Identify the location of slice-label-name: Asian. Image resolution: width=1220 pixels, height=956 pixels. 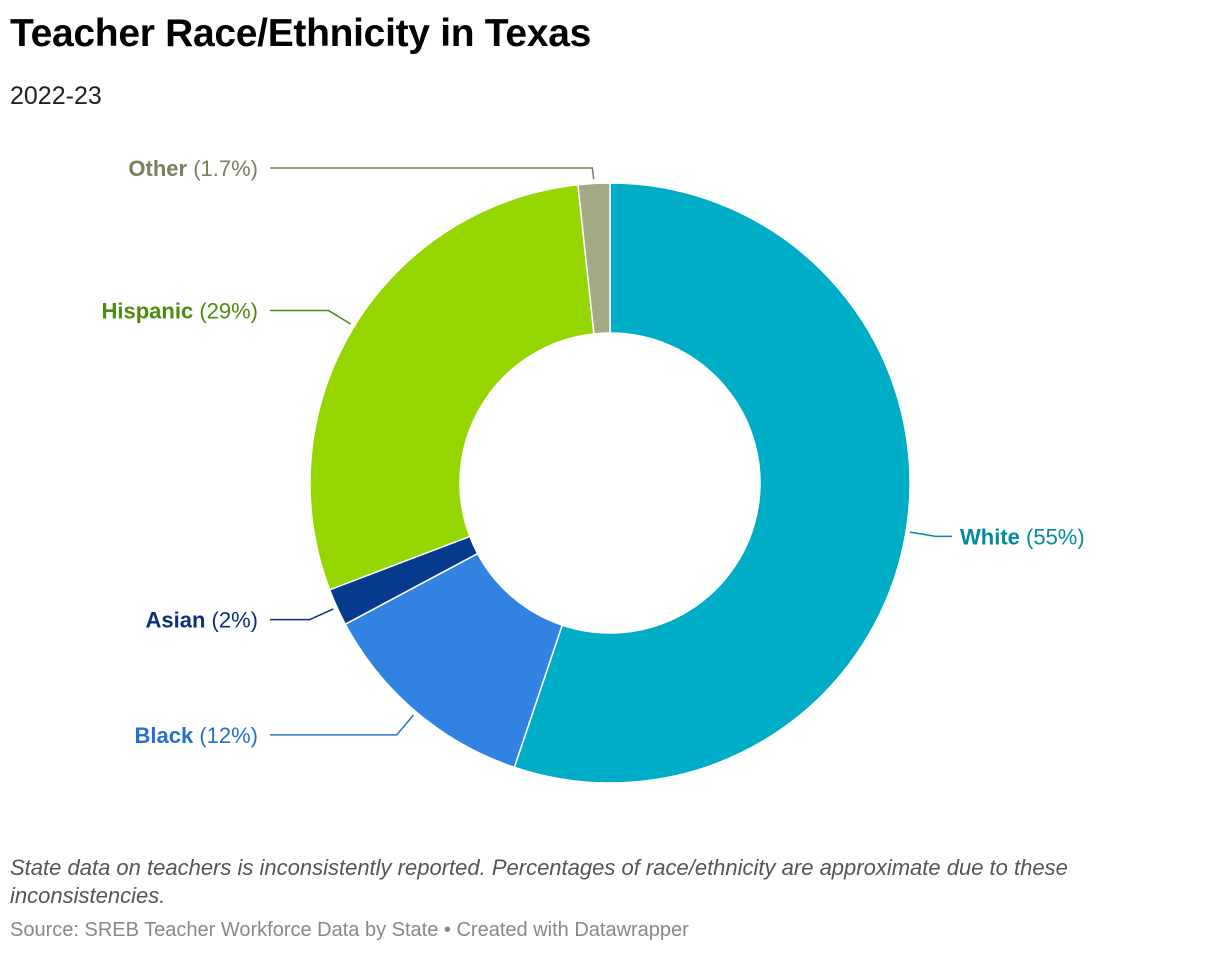
(176, 620).